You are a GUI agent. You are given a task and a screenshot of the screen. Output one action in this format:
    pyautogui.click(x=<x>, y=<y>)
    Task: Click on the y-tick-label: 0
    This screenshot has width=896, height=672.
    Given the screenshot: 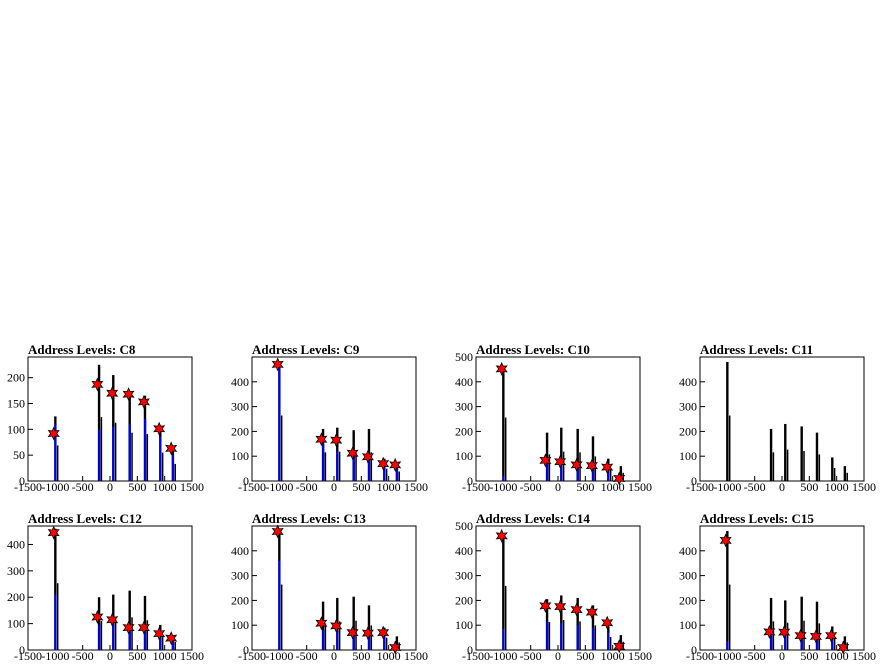 What is the action you would take?
    pyautogui.click(x=246, y=650)
    